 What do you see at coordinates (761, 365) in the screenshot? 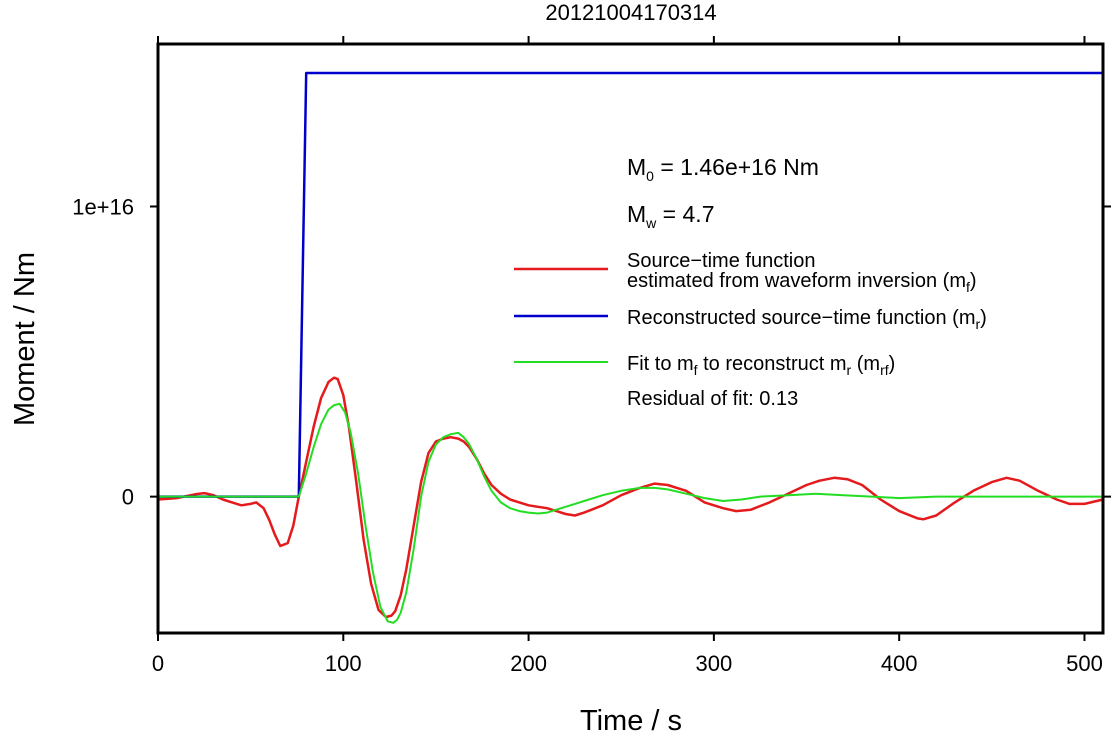
I see `legend-label-mrf: Fit to mf to reconstruct mr (mrf)` at bounding box center [761, 365].